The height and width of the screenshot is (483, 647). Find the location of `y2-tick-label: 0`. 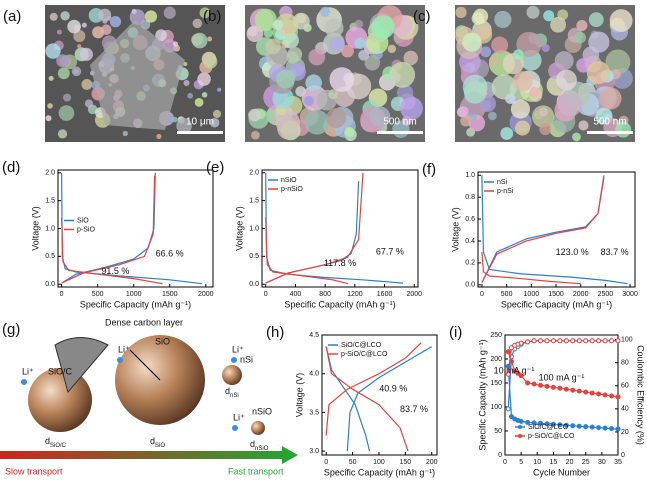

y2-tick-label: 0 is located at coordinates (623, 455).